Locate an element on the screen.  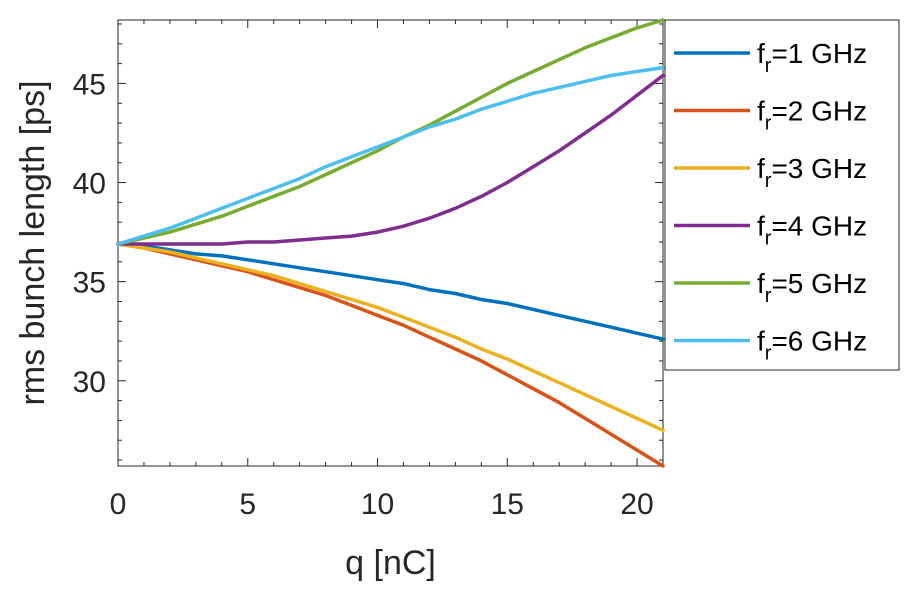
x-tick-label: 5 is located at coordinates (247, 504).